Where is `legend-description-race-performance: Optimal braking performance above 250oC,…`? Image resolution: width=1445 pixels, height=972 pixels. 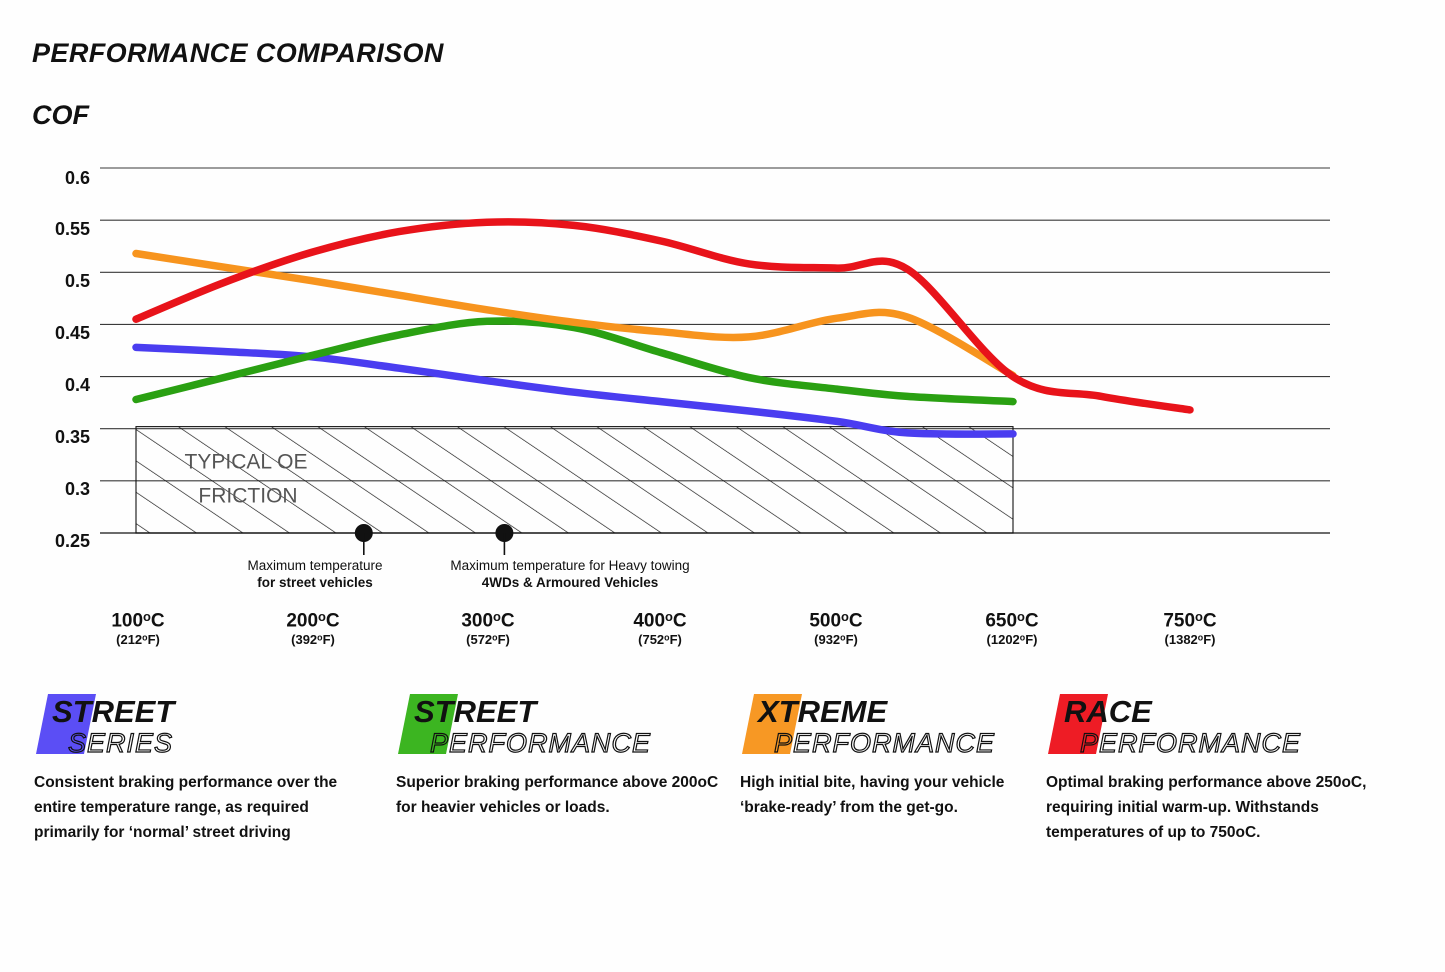 legend-description-race-performance: Optimal braking performance above 250oC,… is located at coordinates (1206, 808).